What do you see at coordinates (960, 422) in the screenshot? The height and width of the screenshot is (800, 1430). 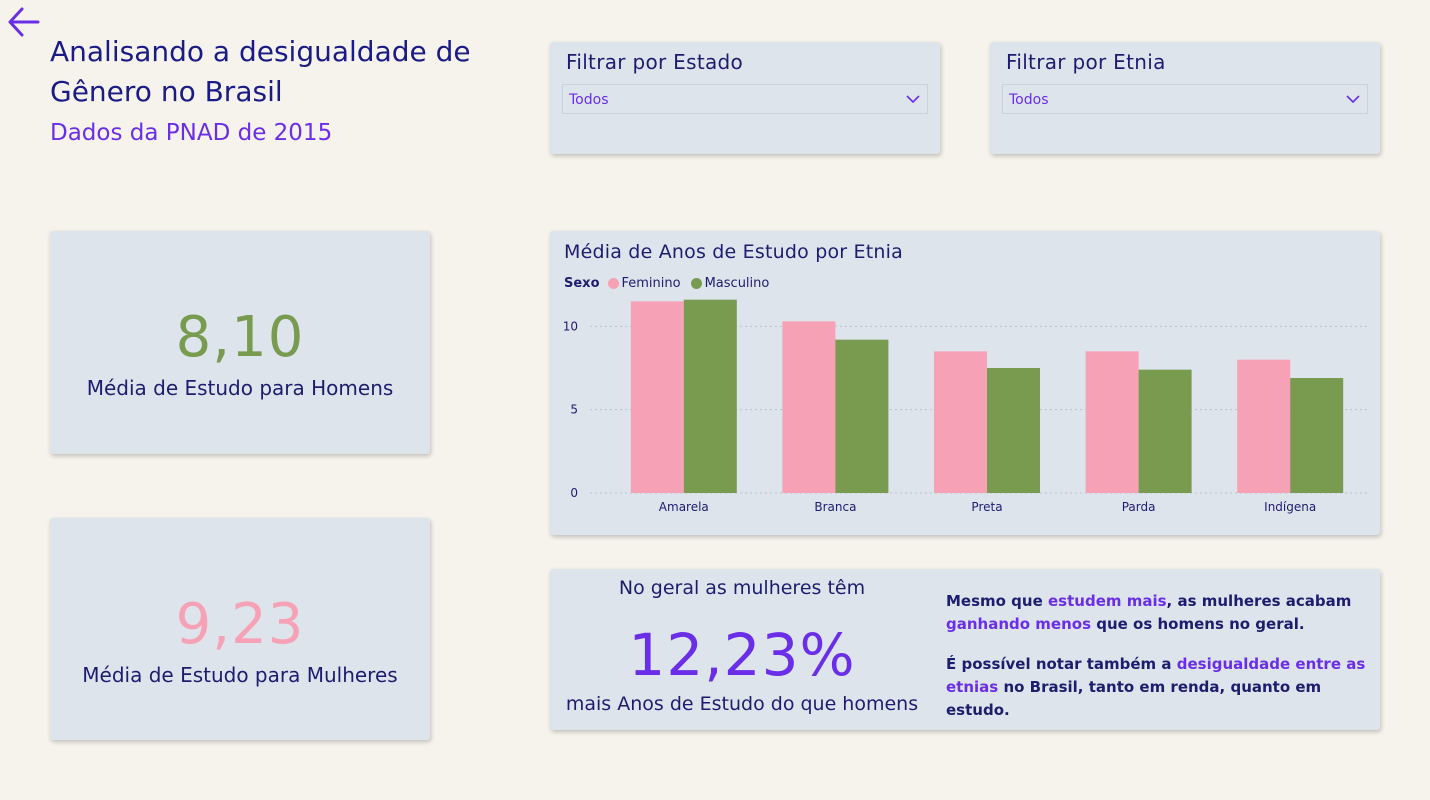 I see `bar-feminino-preta` at bounding box center [960, 422].